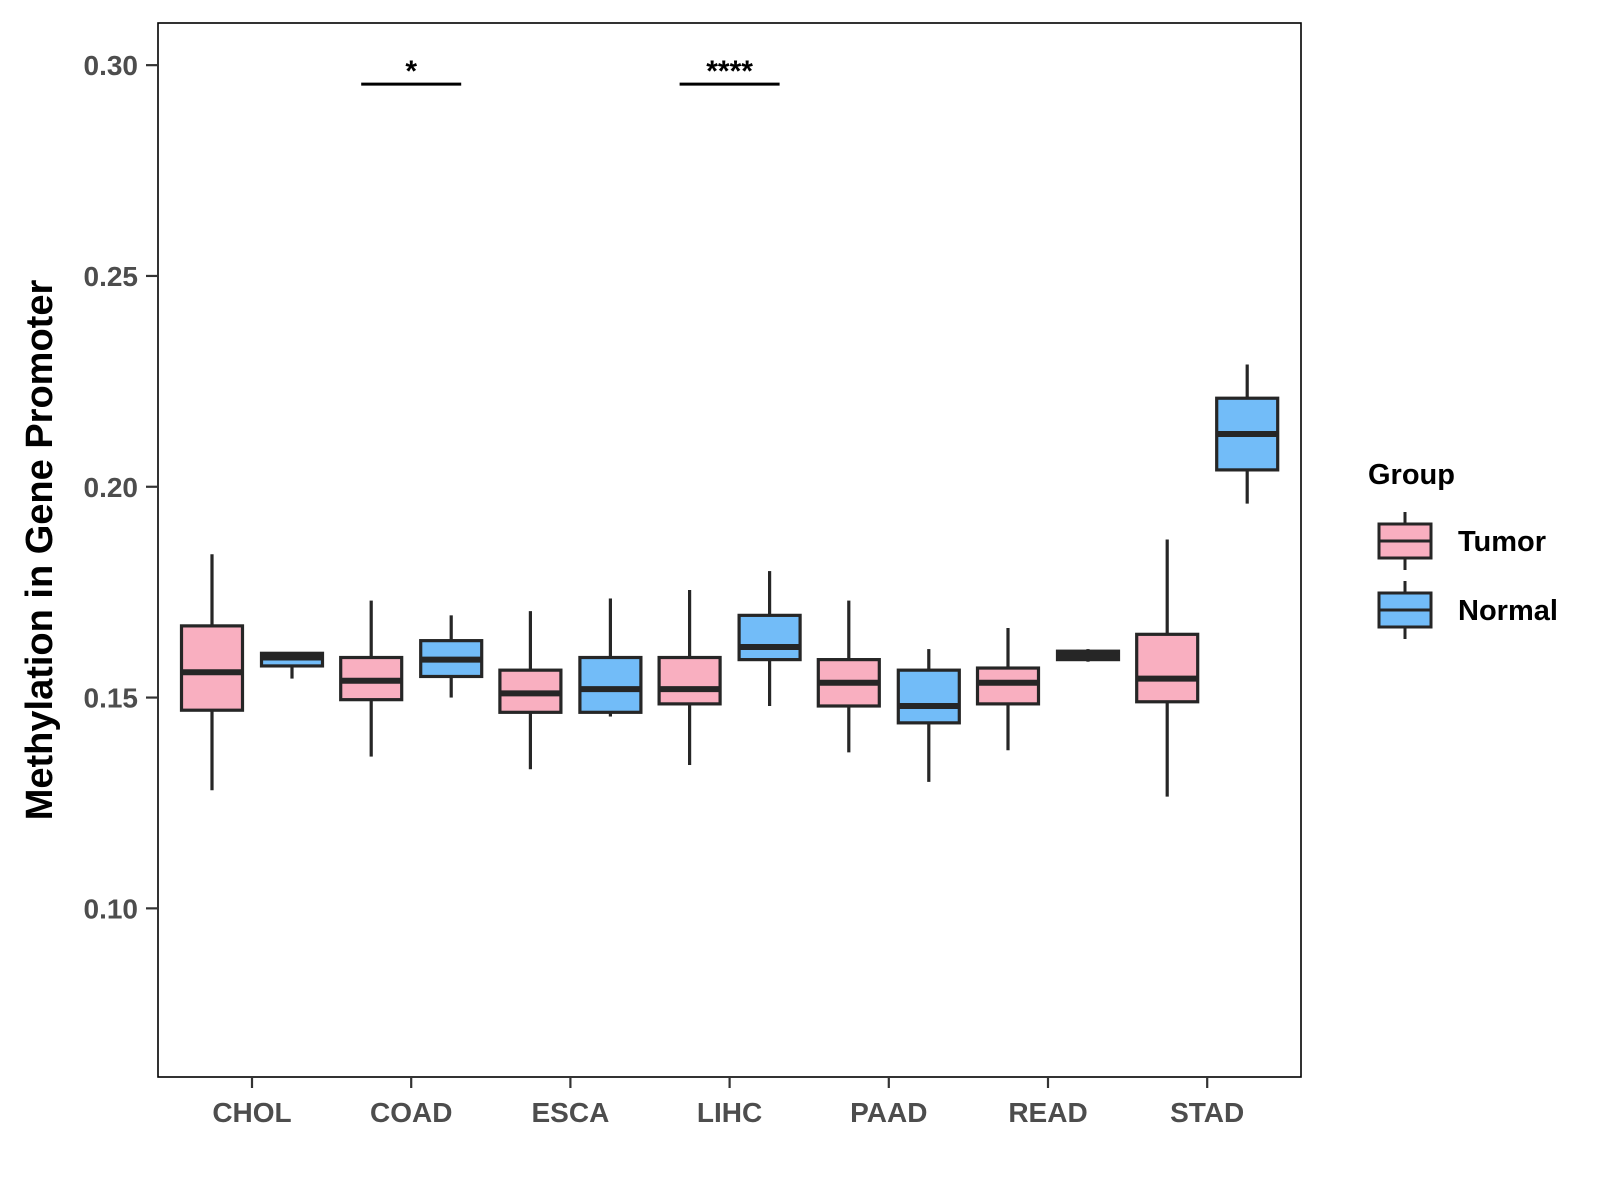 This screenshot has width=1600, height=1200. I want to click on y-axis: 0.10 0.15 0.20 0.25 0.30, so click(121, 487).